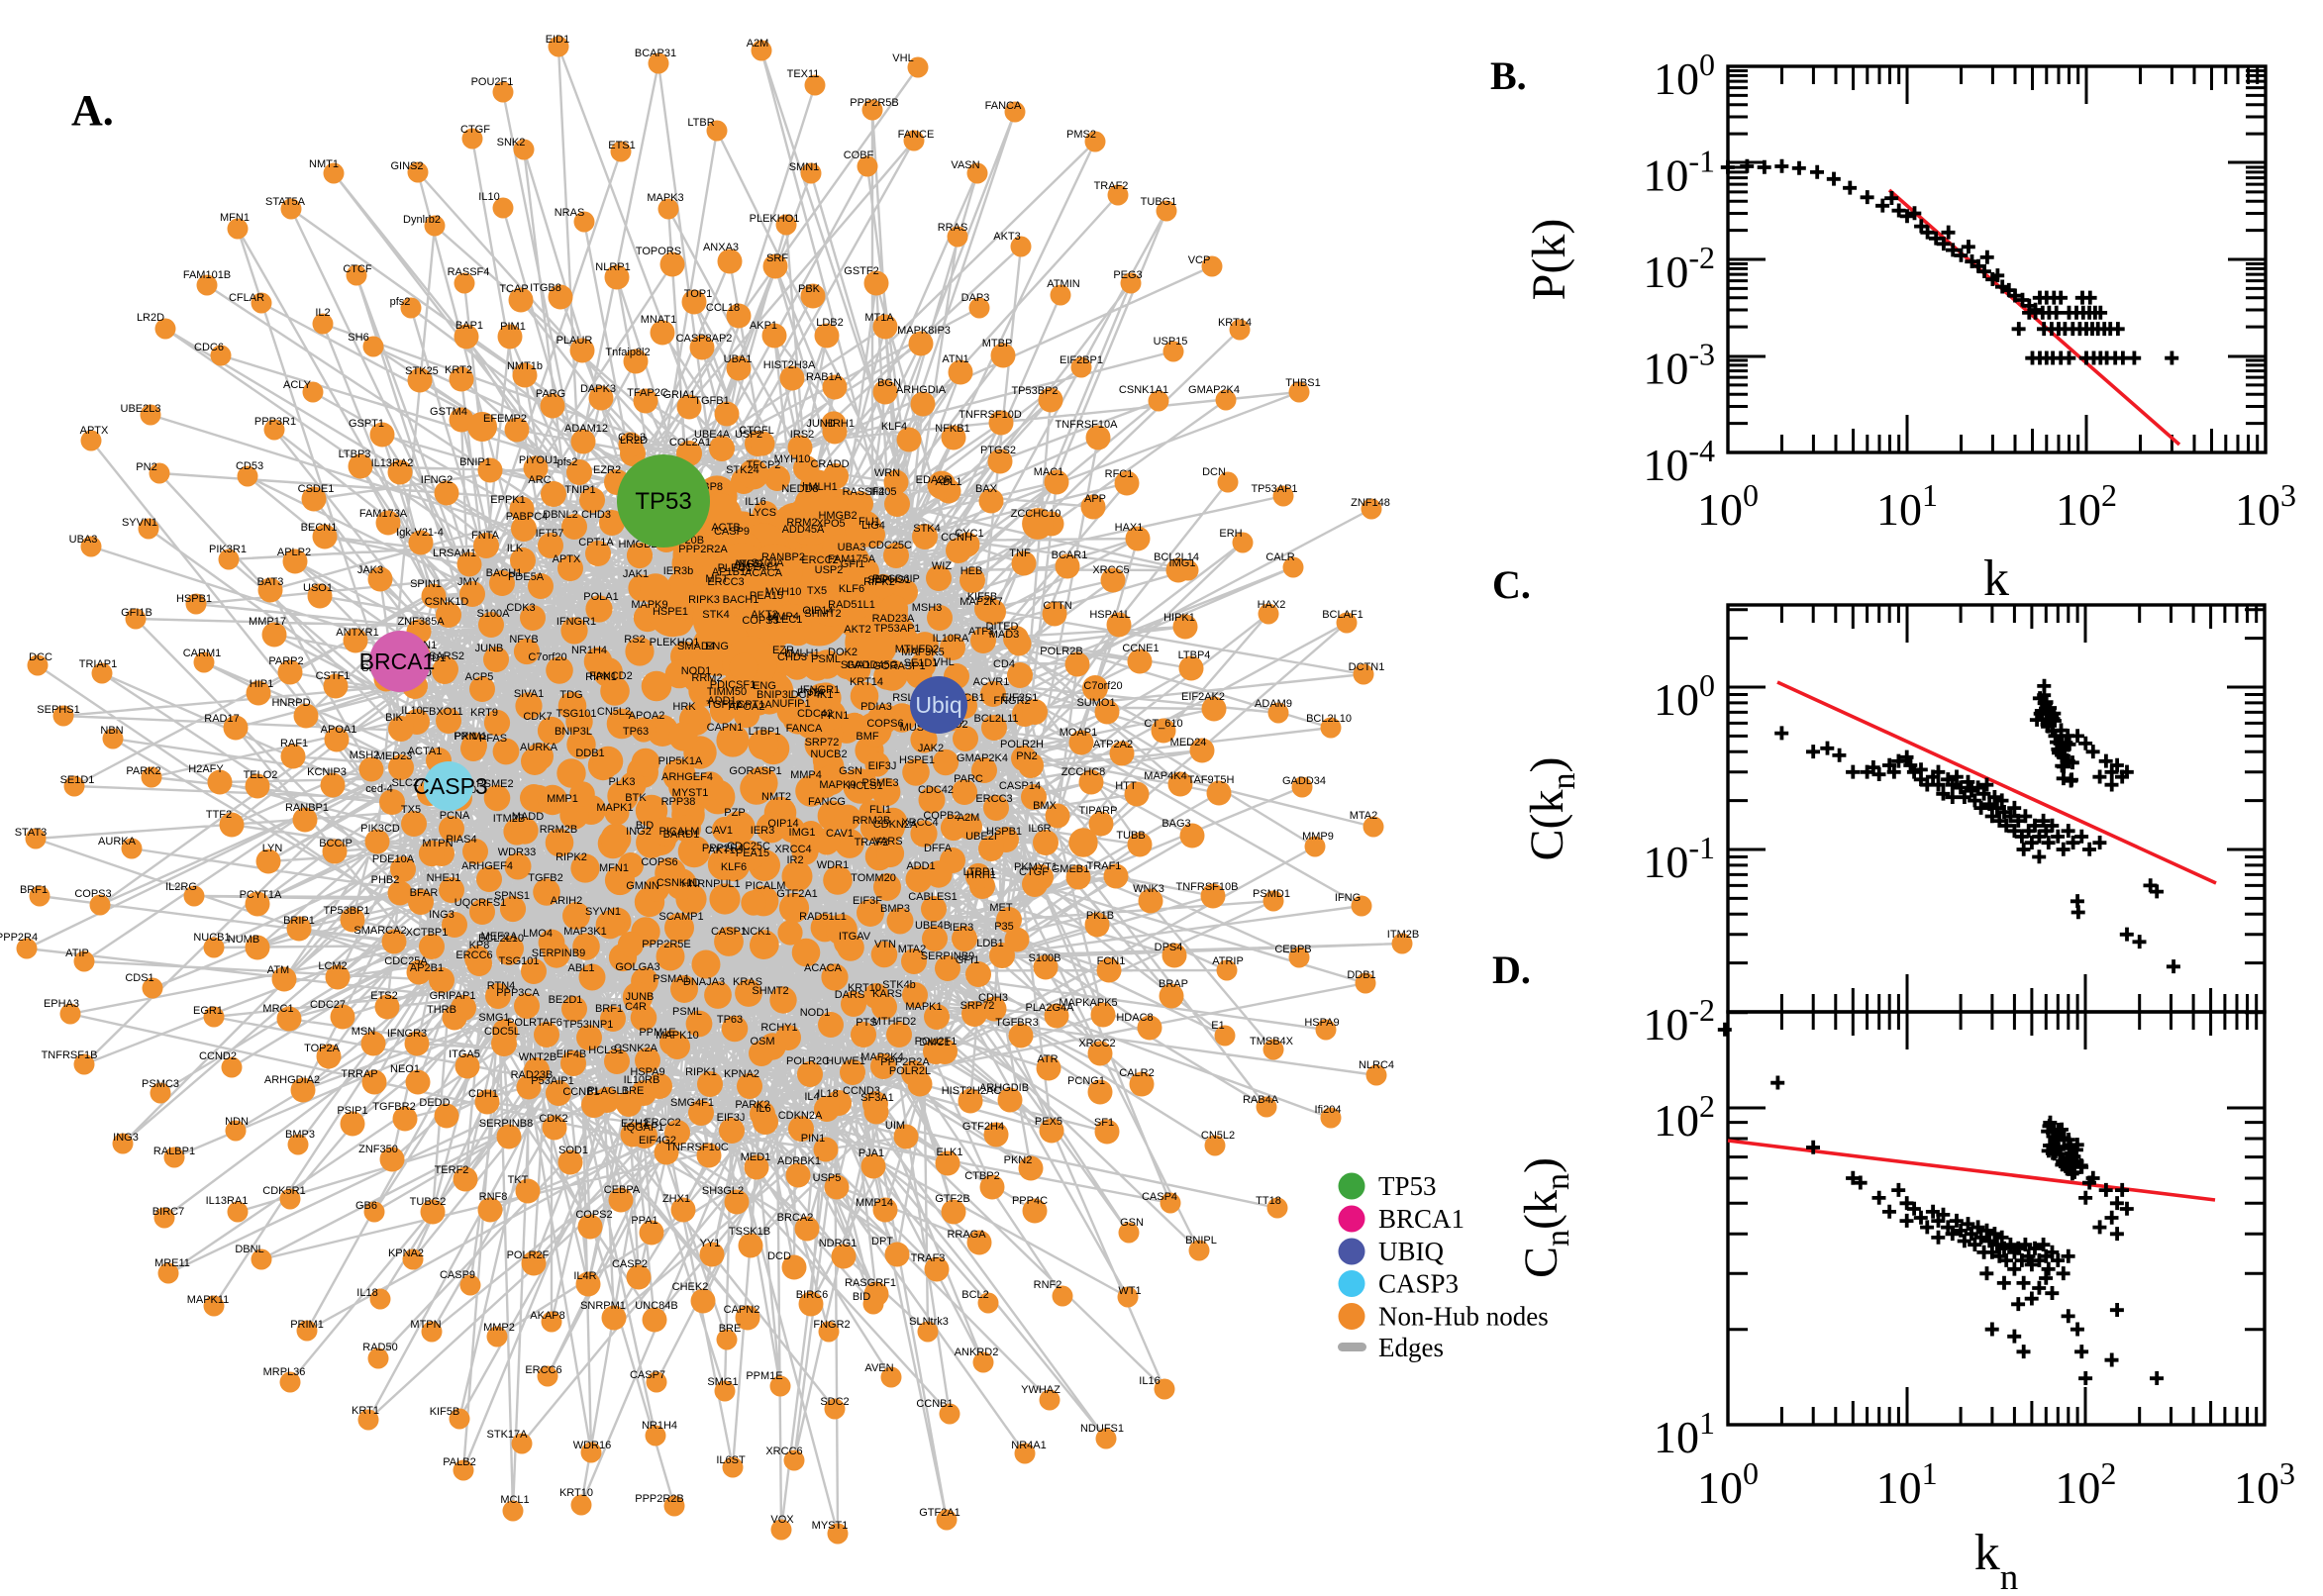 The image size is (2323, 1596). Describe the element at coordinates (426, 751) in the screenshot. I see `svg-text: ACTA1` at that location.